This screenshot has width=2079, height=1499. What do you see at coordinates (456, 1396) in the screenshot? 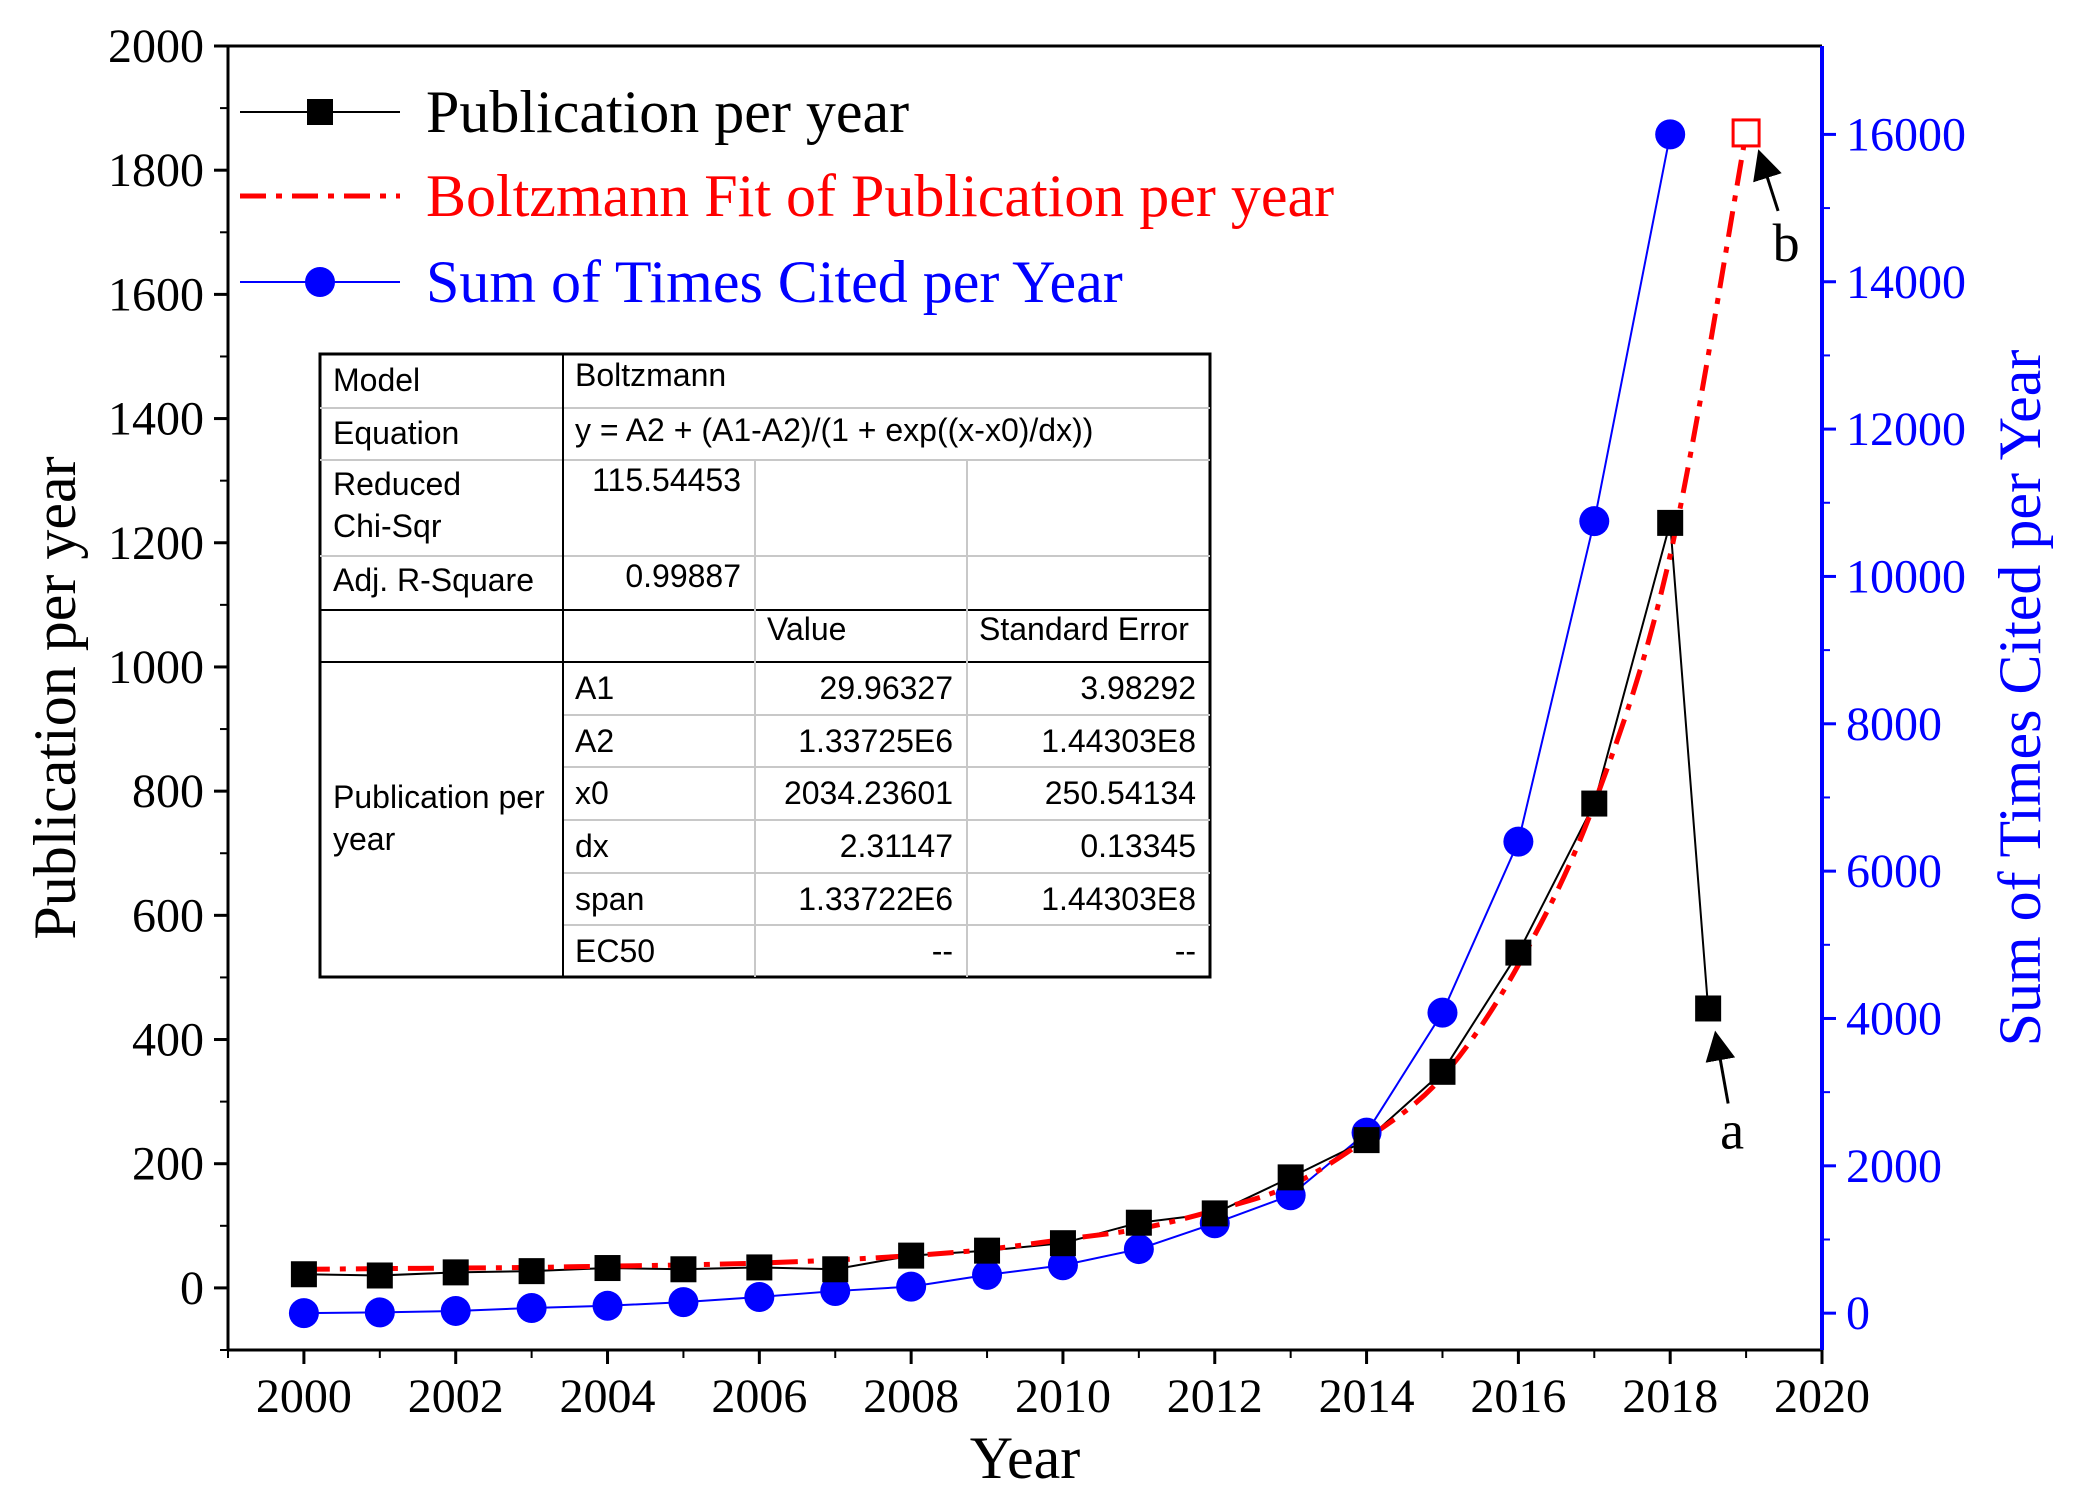
I see `x-tick-label: 2002` at bounding box center [456, 1396].